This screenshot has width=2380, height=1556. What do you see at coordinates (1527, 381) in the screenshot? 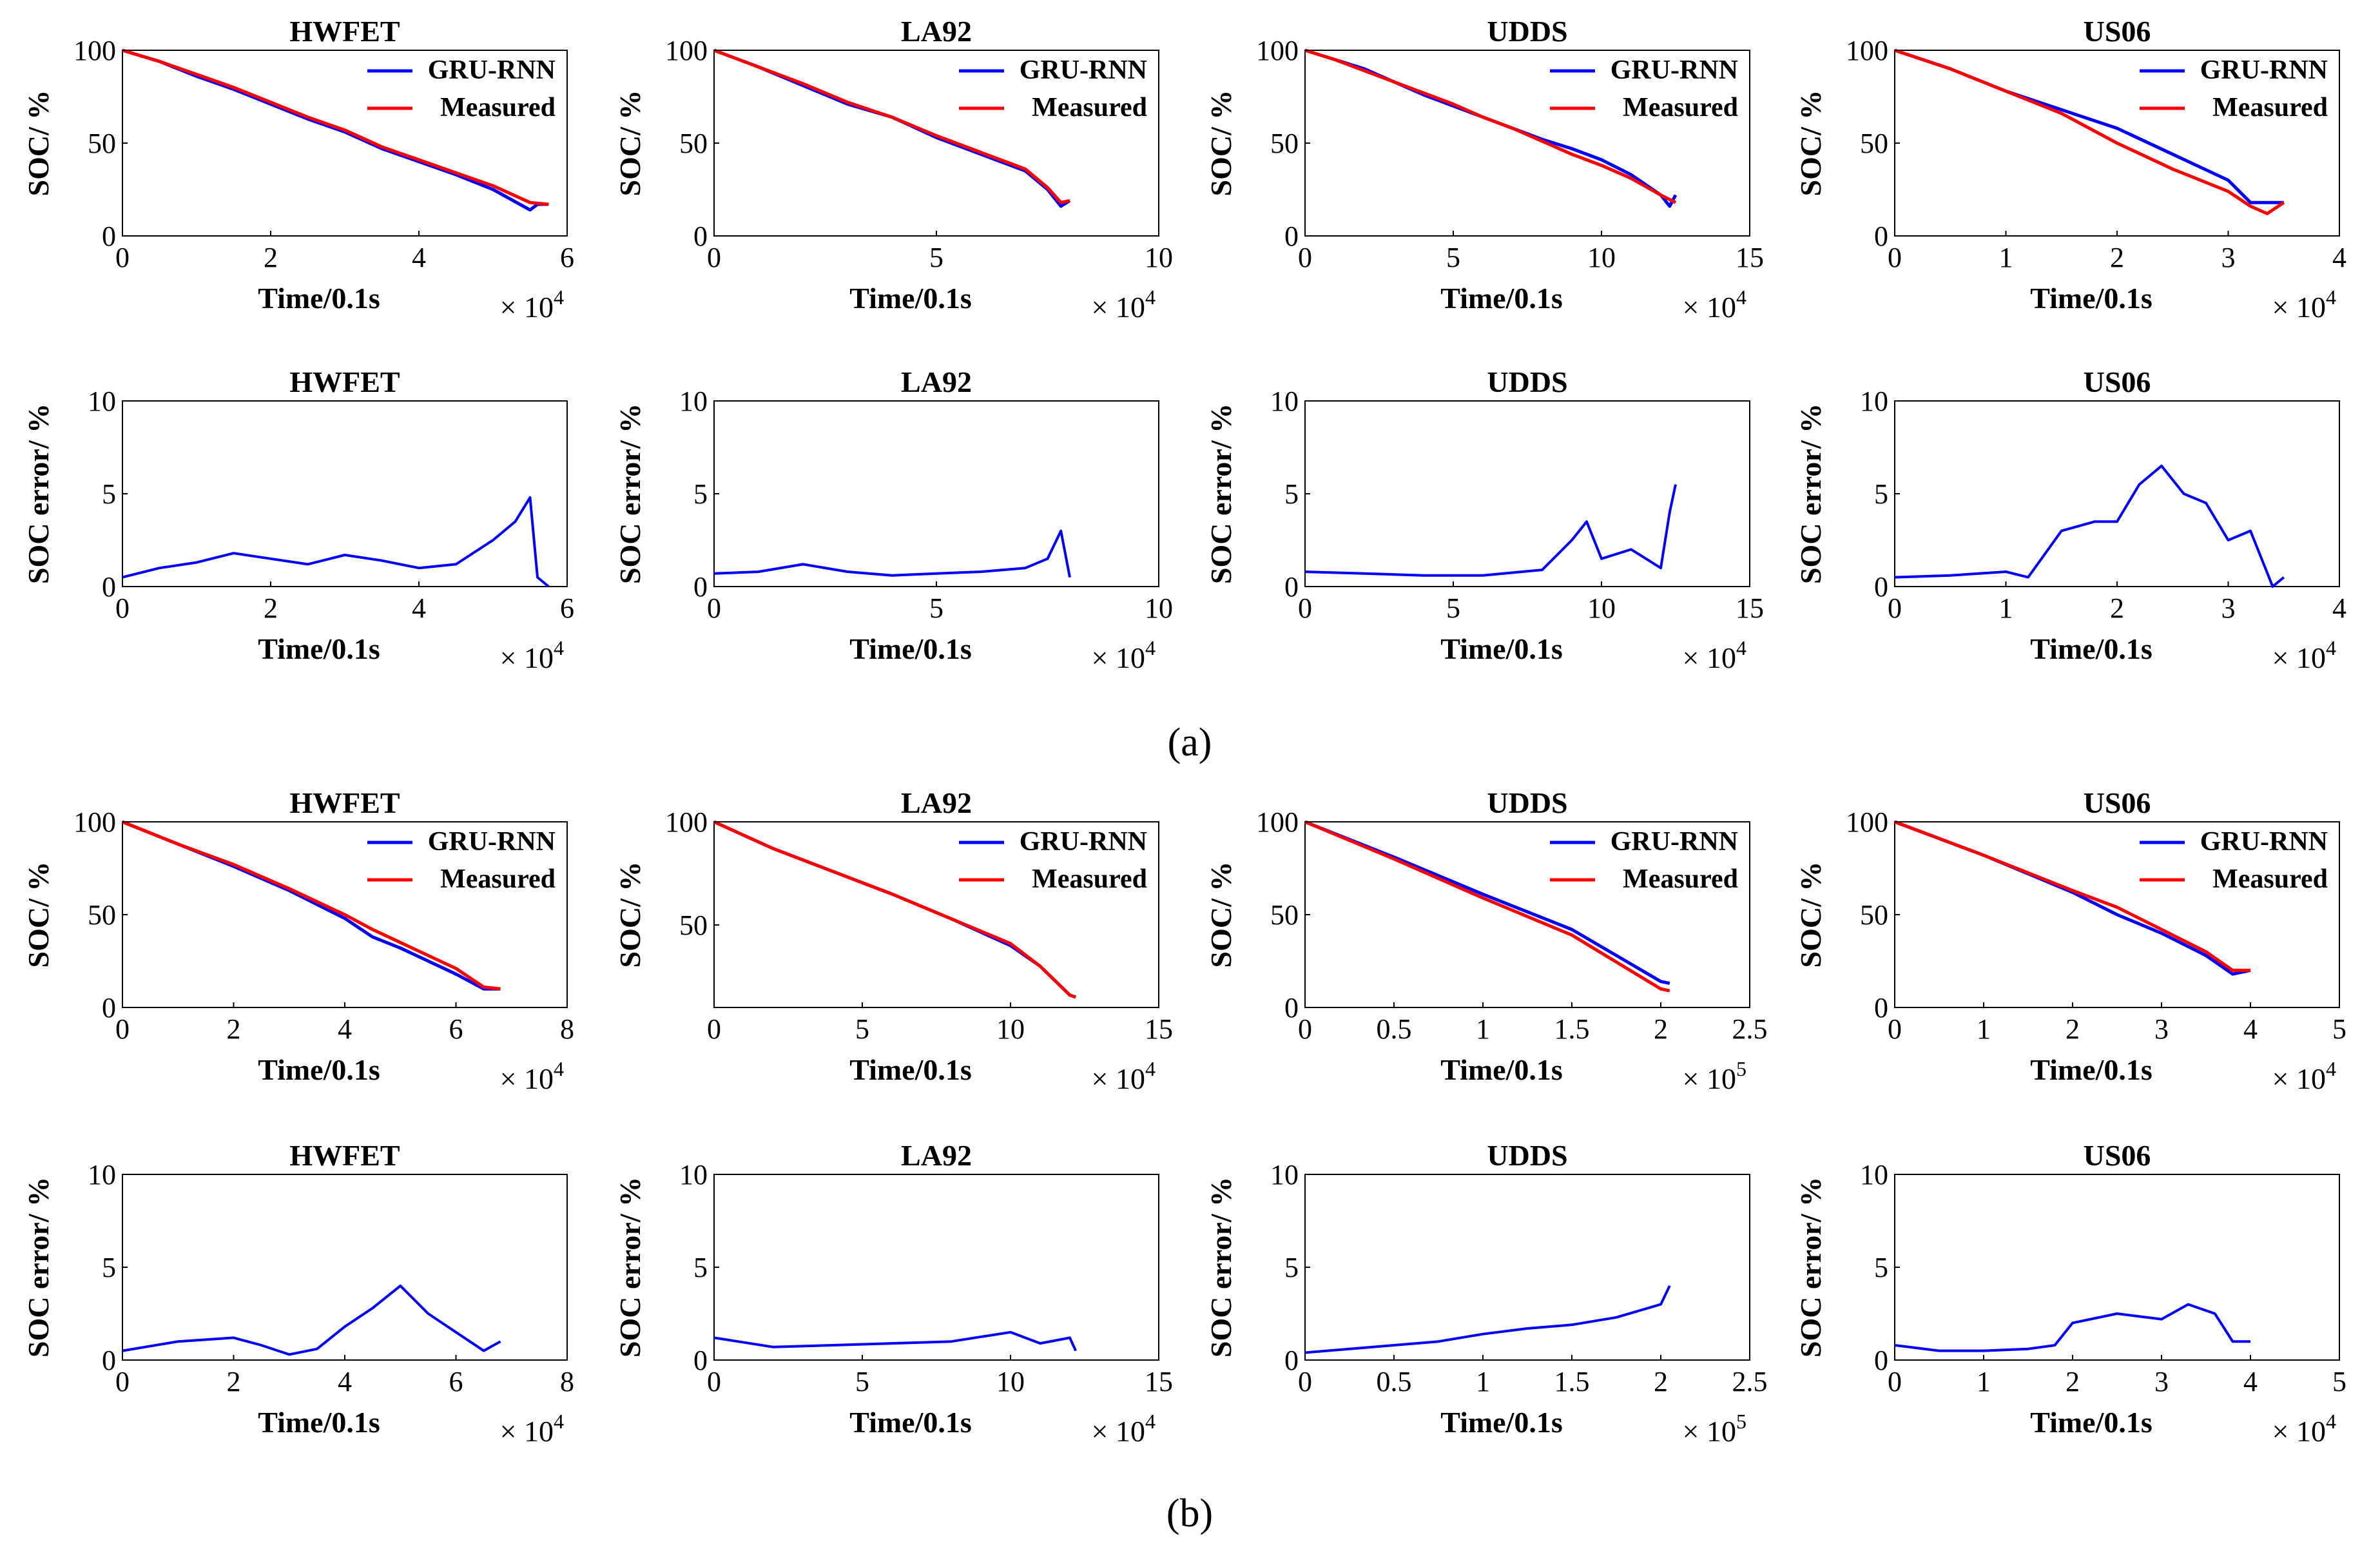
I see `chart-title: UDDS` at bounding box center [1527, 381].